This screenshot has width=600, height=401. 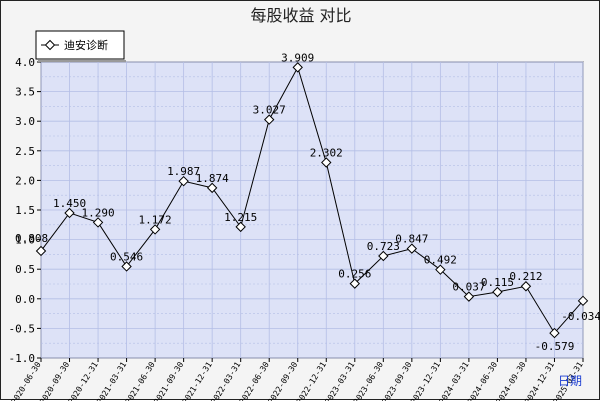 What do you see at coordinates (368, 380) in the screenshot?
I see `x-tick-label: 2023-06-30` at bounding box center [368, 380].